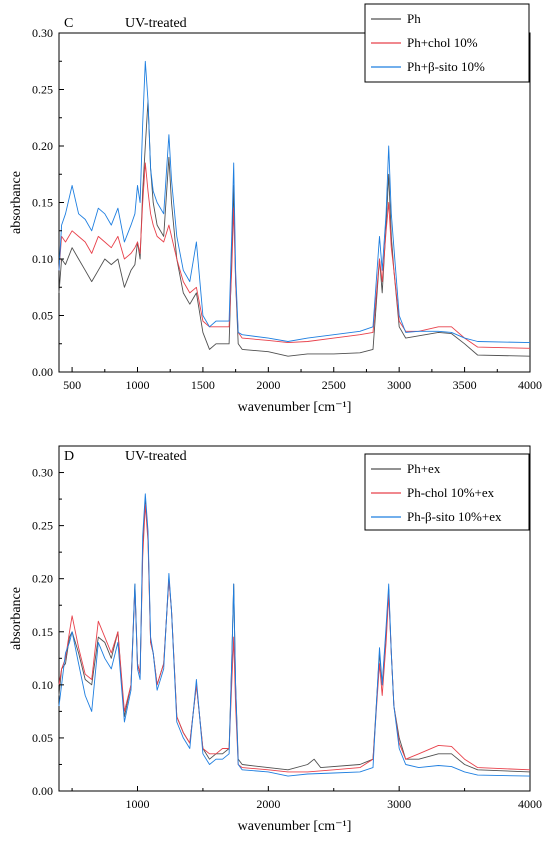  I want to click on legend: Ph Ph+chol 10% Ph+β-sito 10%, so click(447, 43).